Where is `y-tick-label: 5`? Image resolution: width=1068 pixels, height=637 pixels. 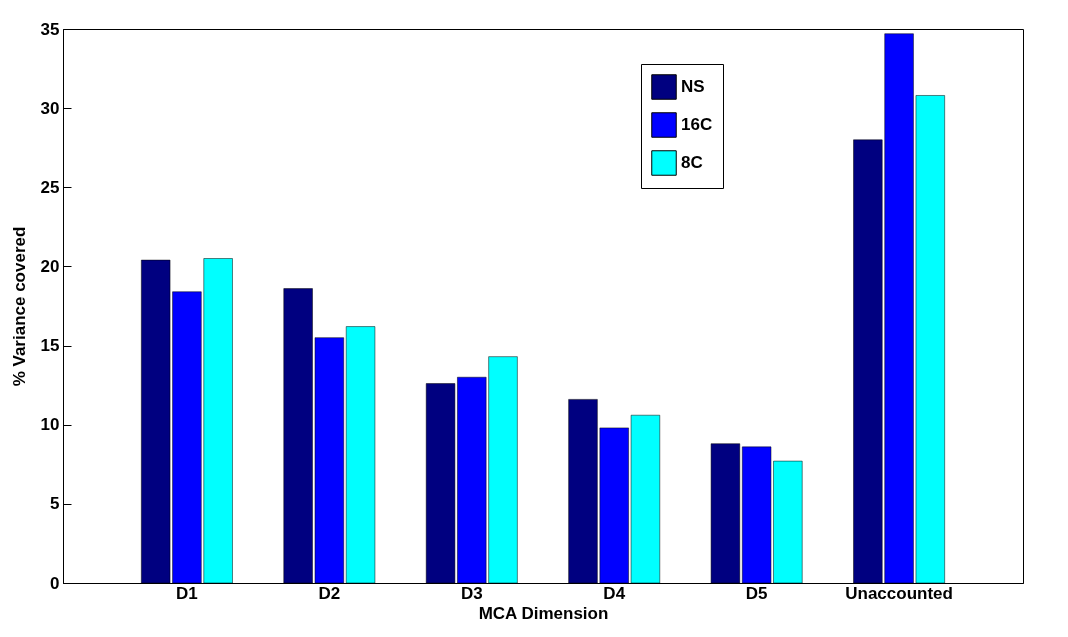
y-tick-label: 5 is located at coordinates (55, 504).